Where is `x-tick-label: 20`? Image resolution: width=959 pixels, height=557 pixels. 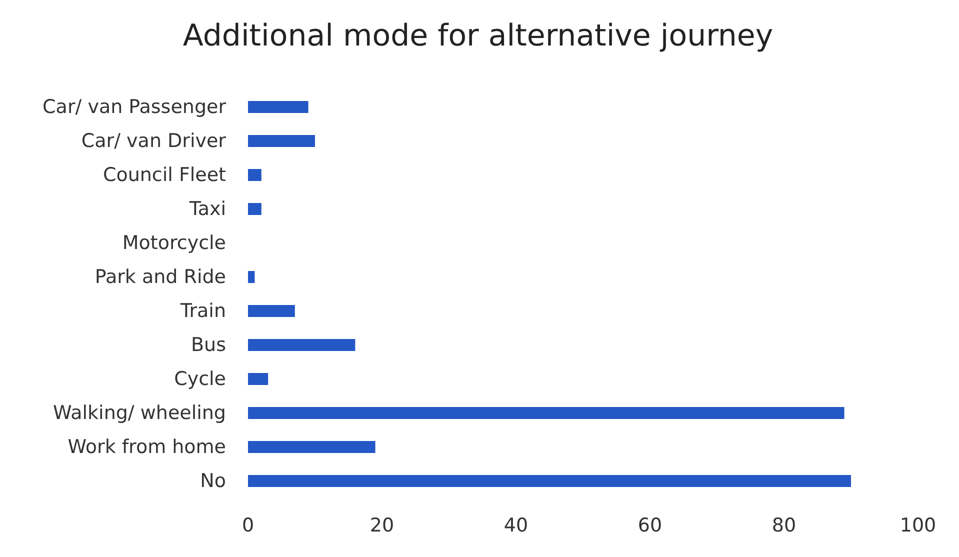 x-tick-label: 20 is located at coordinates (382, 525).